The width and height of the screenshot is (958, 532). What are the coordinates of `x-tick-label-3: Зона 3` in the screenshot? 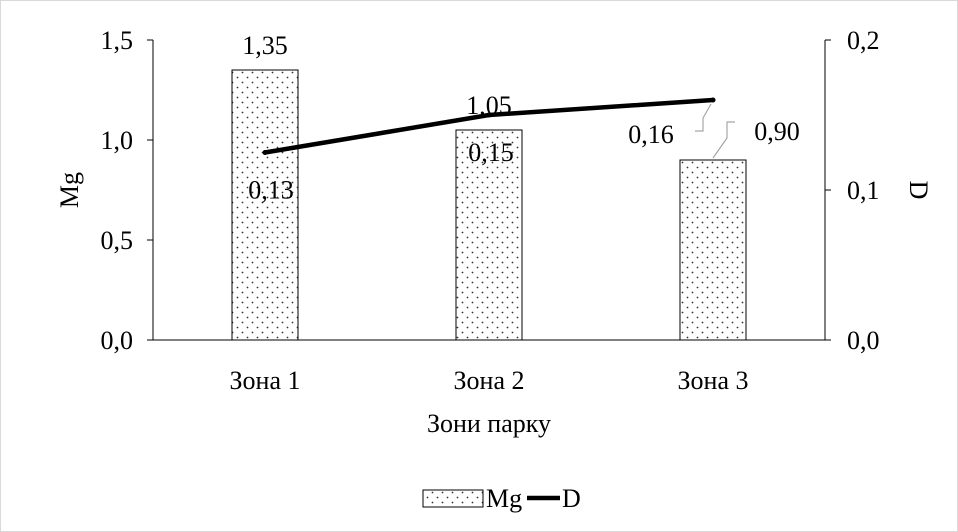 It's located at (713, 380).